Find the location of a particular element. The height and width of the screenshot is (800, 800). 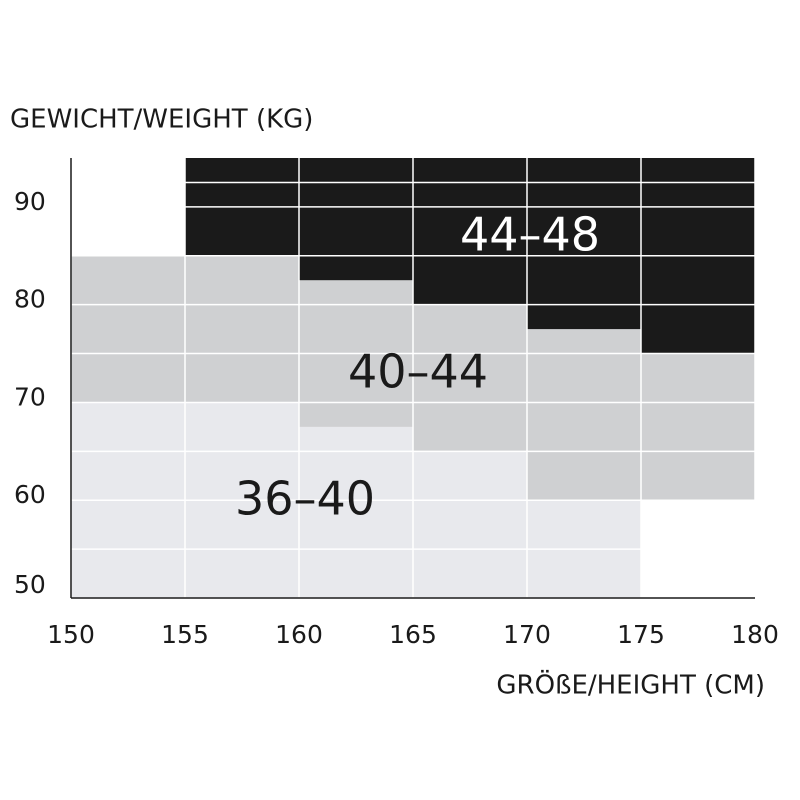

x-tick-label: 165 is located at coordinates (413, 634).